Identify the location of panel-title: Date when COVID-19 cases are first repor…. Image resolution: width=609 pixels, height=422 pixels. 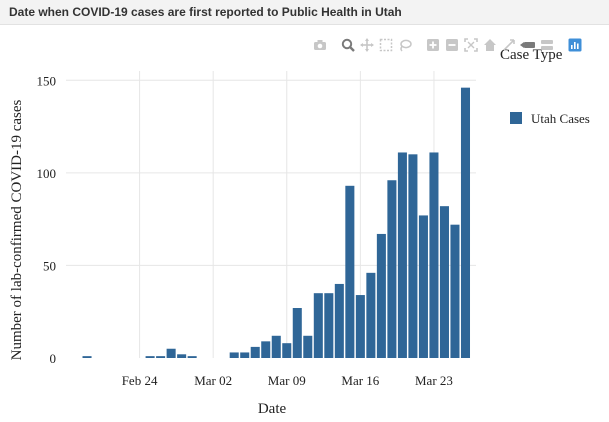
(205, 12).